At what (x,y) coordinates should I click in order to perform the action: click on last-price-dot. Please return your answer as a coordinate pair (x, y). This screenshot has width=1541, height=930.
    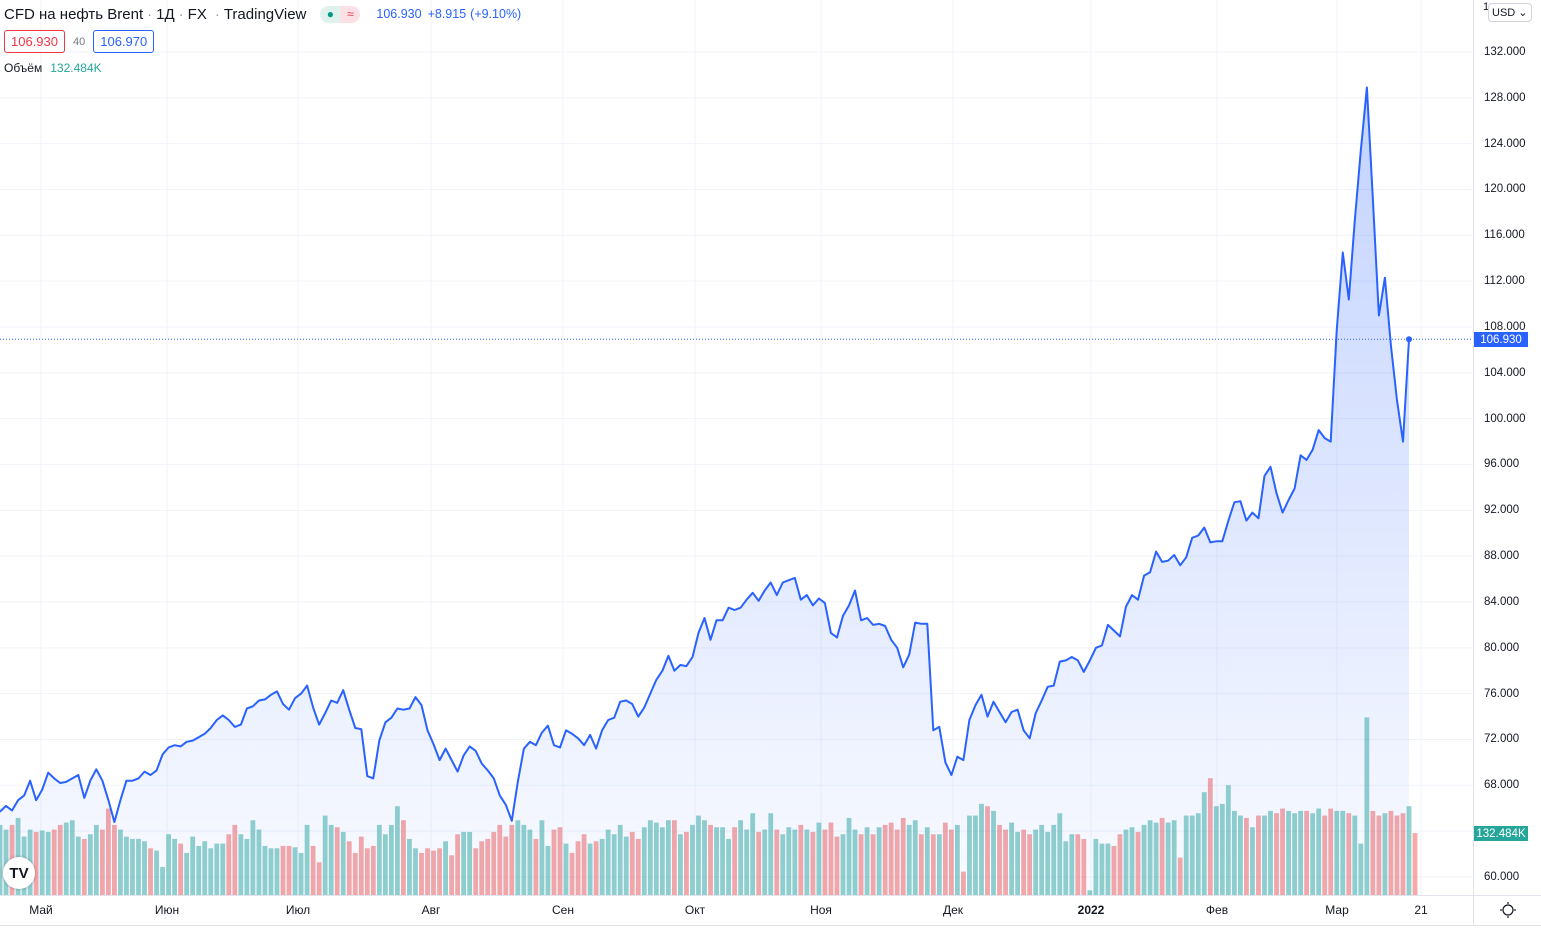
    Looking at the image, I should click on (1409, 339).